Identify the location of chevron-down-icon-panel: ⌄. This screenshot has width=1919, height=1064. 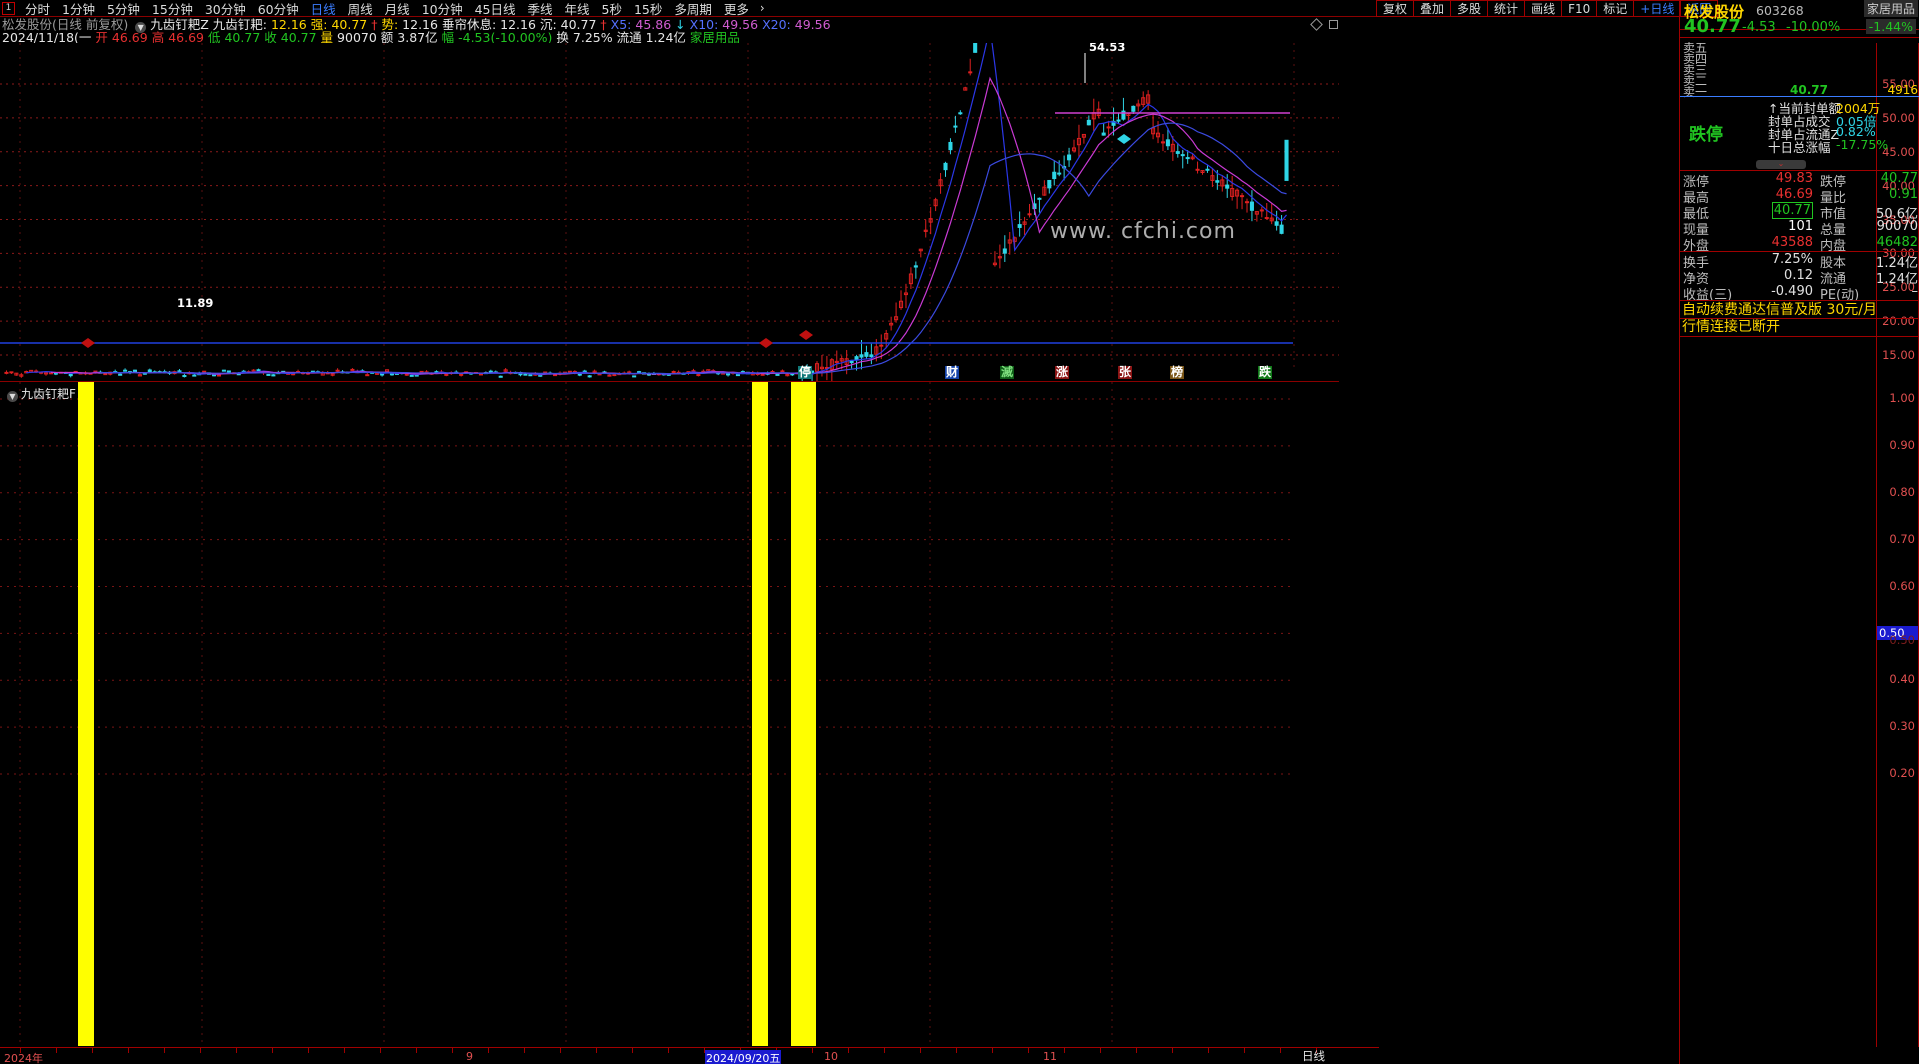
(1781, 164).